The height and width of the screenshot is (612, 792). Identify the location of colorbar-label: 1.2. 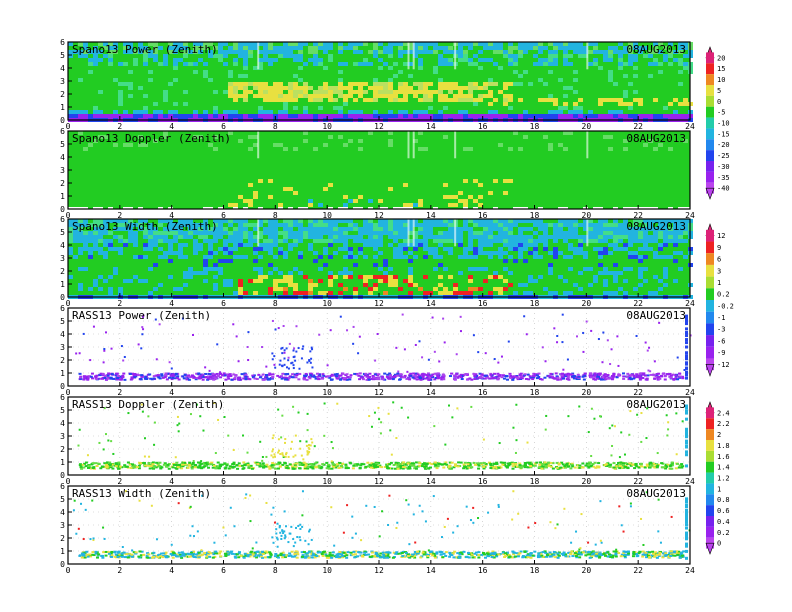
(723, 479).